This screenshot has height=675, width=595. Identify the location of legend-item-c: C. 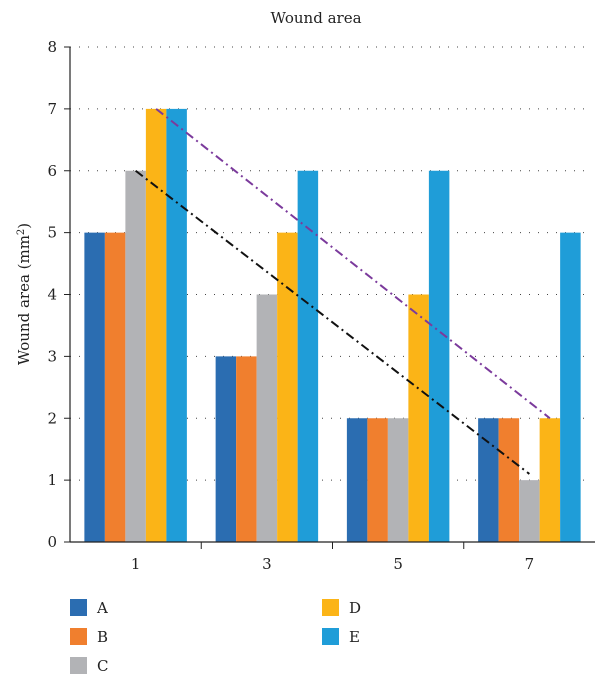
(89, 666).